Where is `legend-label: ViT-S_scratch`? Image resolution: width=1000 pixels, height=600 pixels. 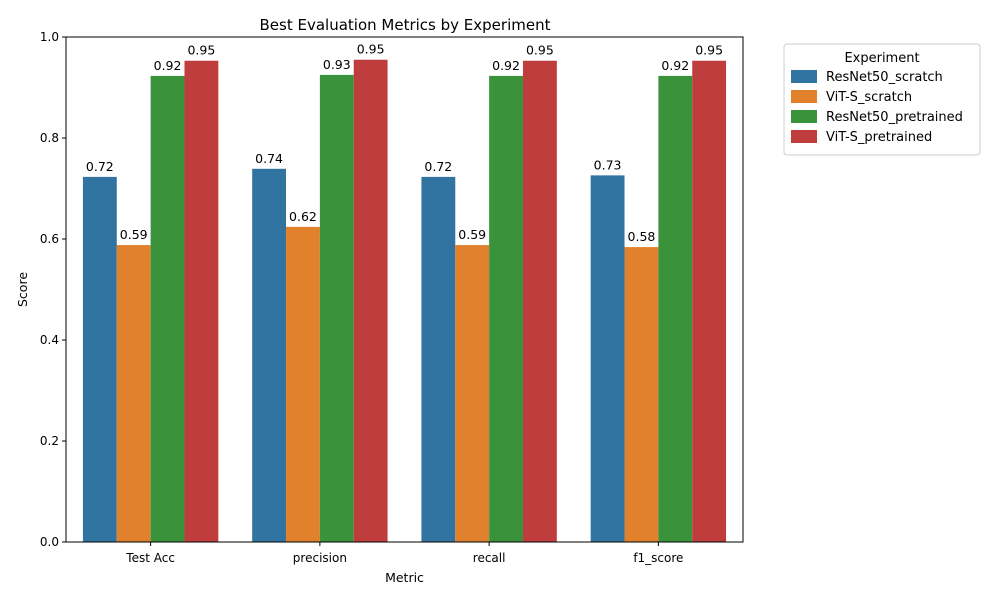 legend-label: ViT-S_scratch is located at coordinates (869, 97).